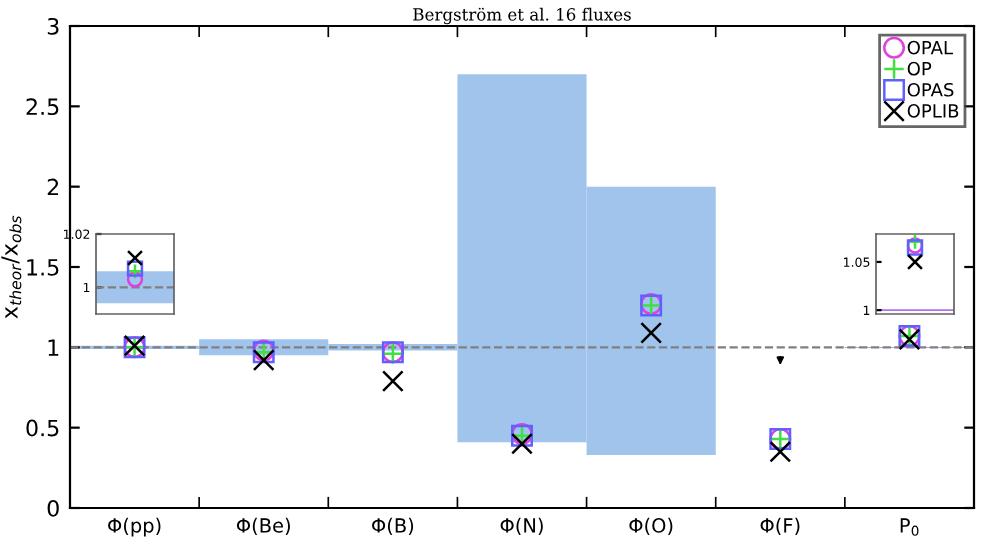 This screenshot has width=982, height=548. What do you see at coordinates (919, 68) in the screenshot?
I see `legend-label: OP` at bounding box center [919, 68].